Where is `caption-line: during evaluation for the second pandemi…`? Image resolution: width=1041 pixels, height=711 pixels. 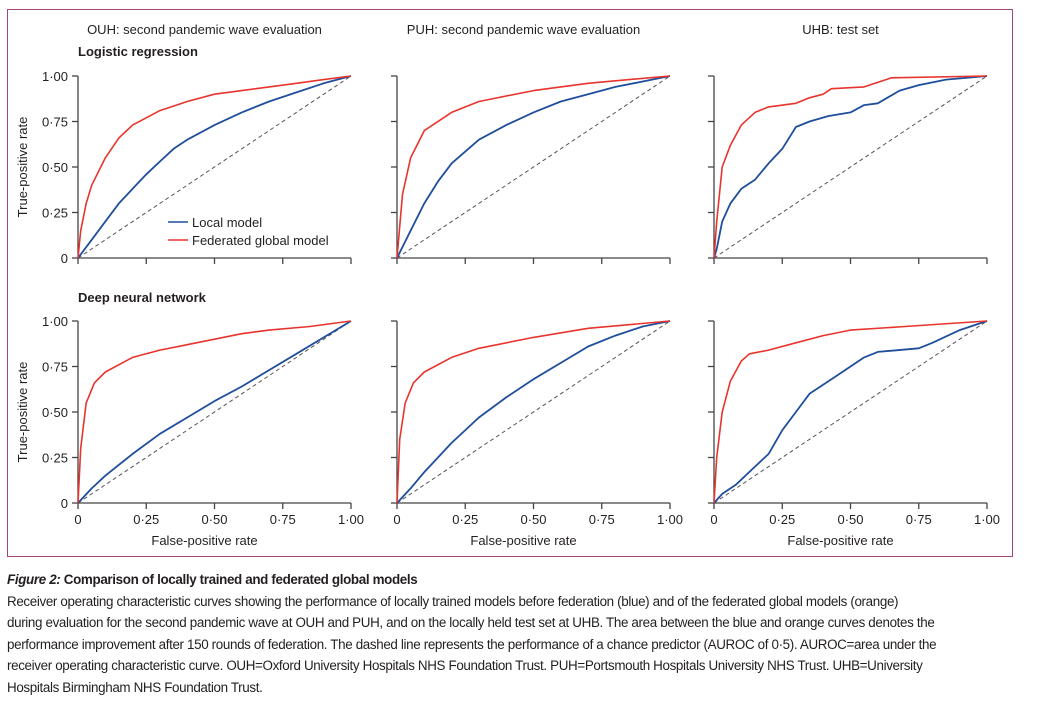
caption-line: during evaluation for the second pandemi… is located at coordinates (471, 622).